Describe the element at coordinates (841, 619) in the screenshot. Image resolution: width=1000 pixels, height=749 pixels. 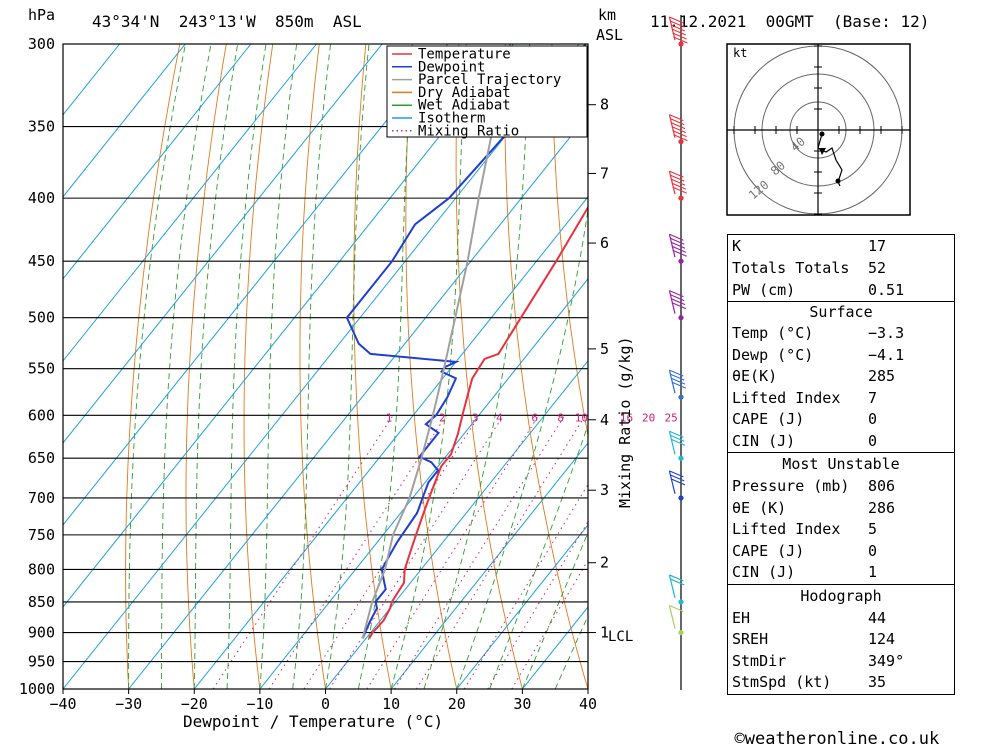
I see `index-row: EH 44` at that location.